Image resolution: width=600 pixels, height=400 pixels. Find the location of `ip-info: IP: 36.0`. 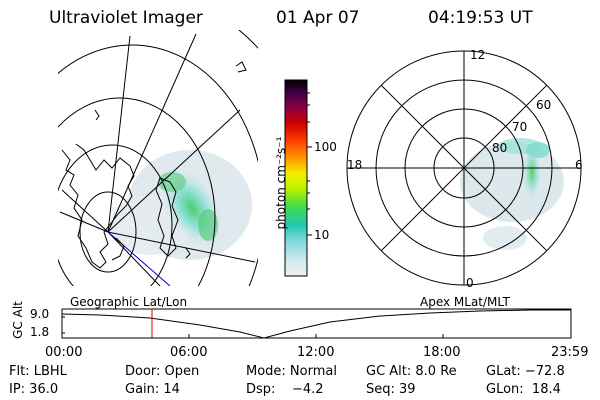

ip-info: IP: 36.0 is located at coordinates (34, 389).